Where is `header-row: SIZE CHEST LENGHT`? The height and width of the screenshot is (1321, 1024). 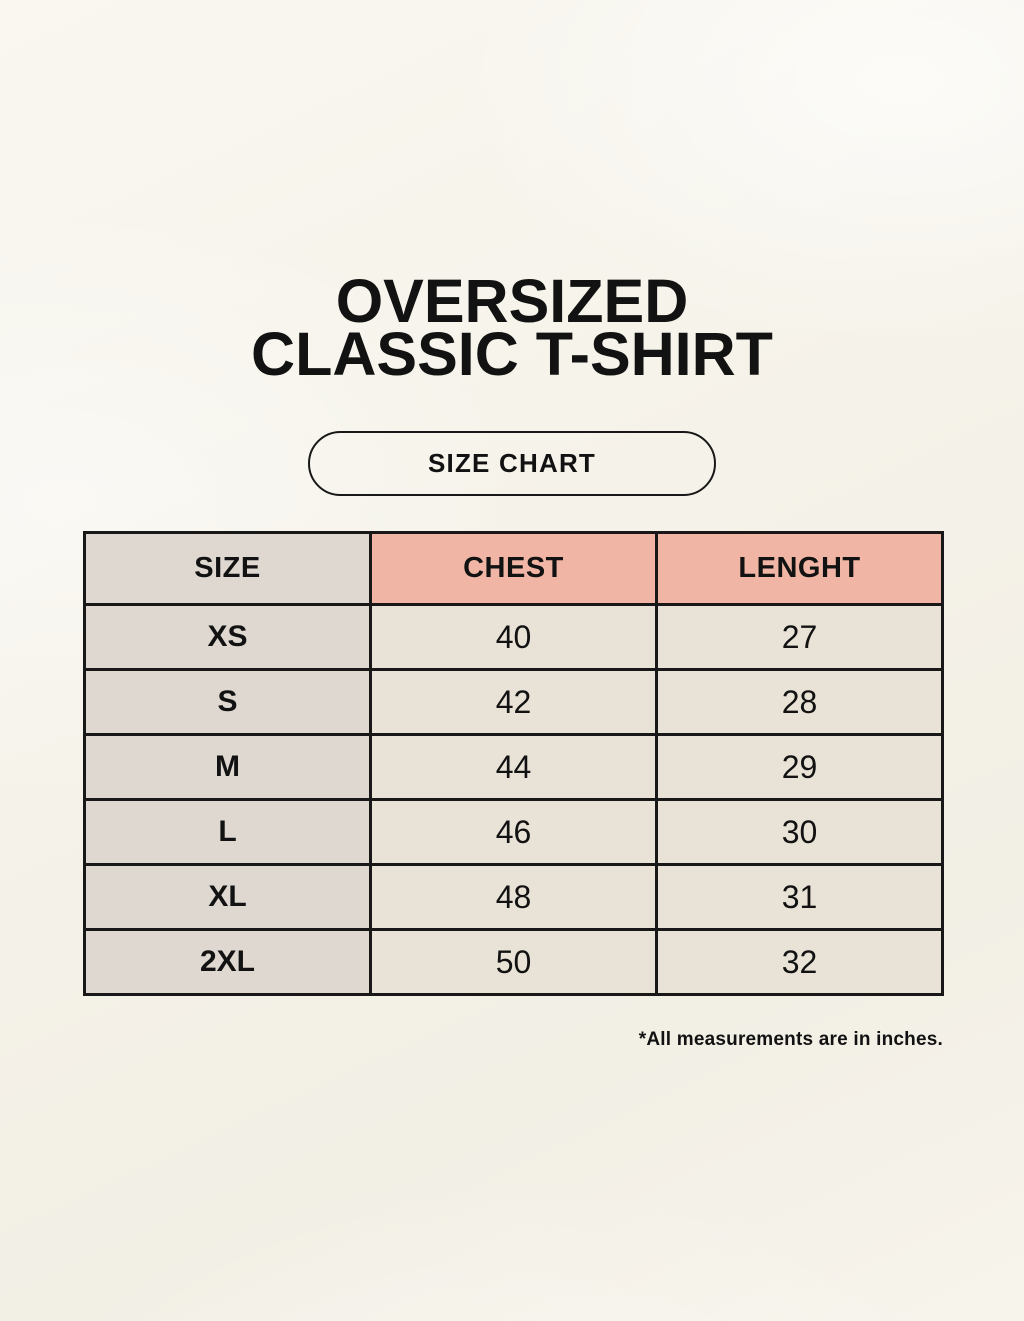 header-row: SIZE CHEST LENGHT is located at coordinates (513, 568).